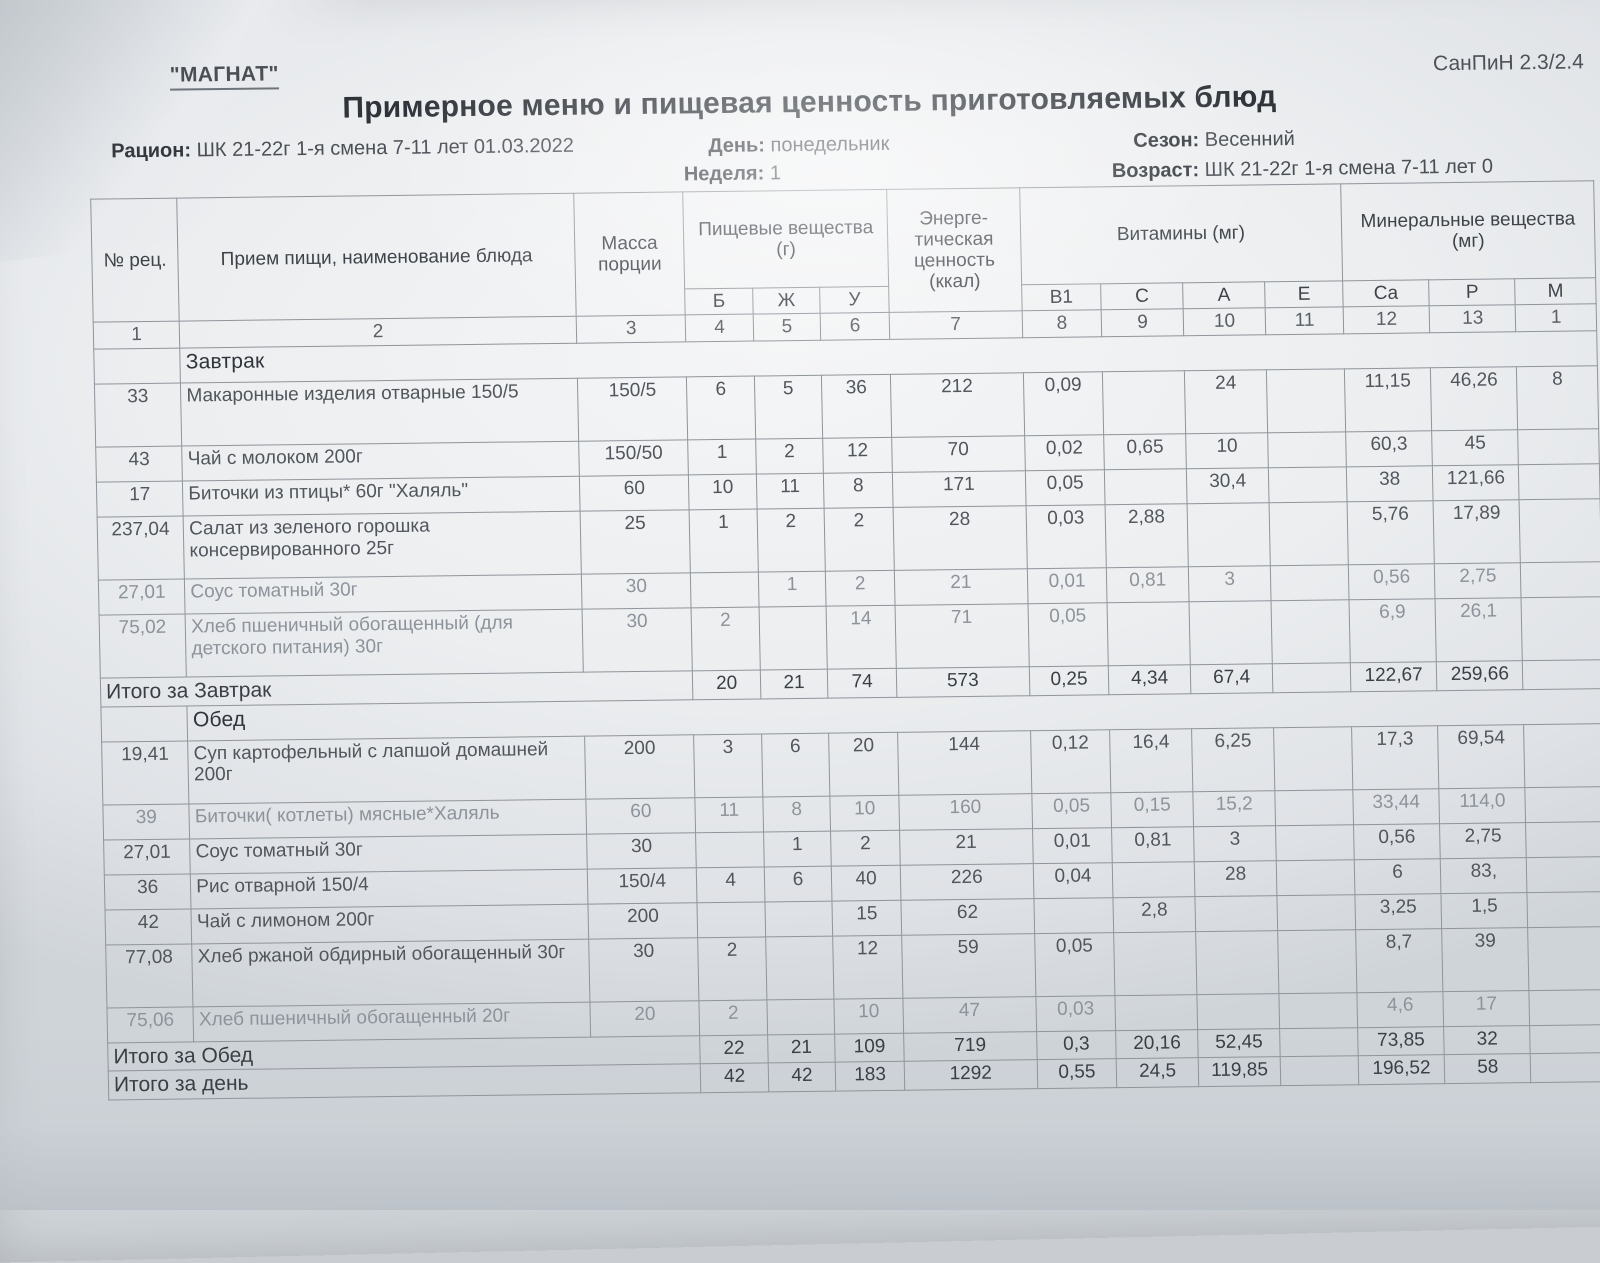 Image resolution: width=1600 pixels, height=1263 pixels. Describe the element at coordinates (1386, 293) in the screenshot. I see `th-mineral-ca: Ca` at that location.